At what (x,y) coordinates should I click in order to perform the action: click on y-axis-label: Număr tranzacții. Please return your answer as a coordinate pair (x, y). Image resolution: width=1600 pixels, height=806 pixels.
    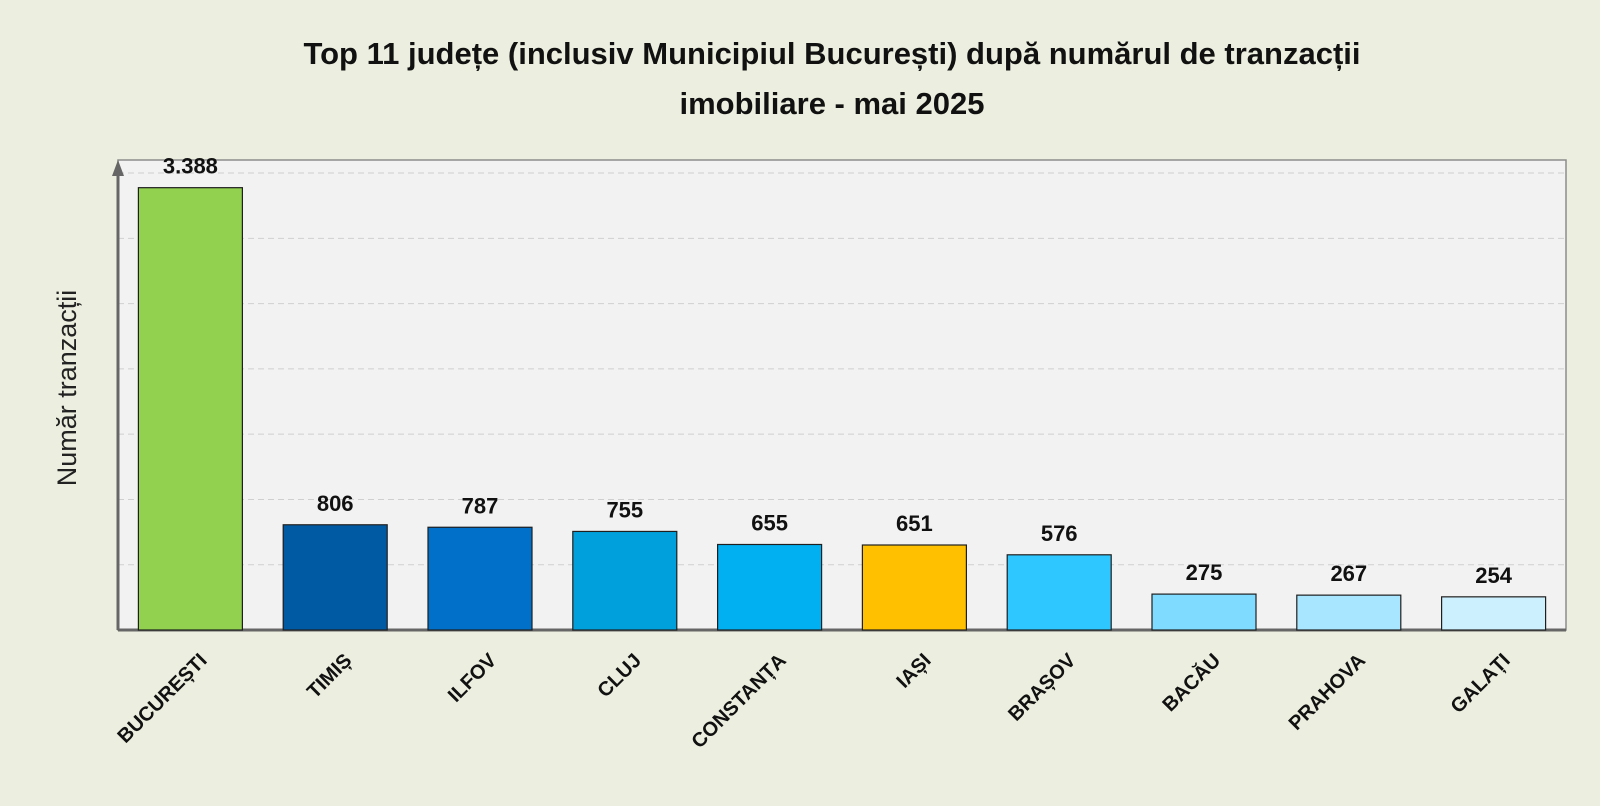
    Looking at the image, I should click on (67, 388).